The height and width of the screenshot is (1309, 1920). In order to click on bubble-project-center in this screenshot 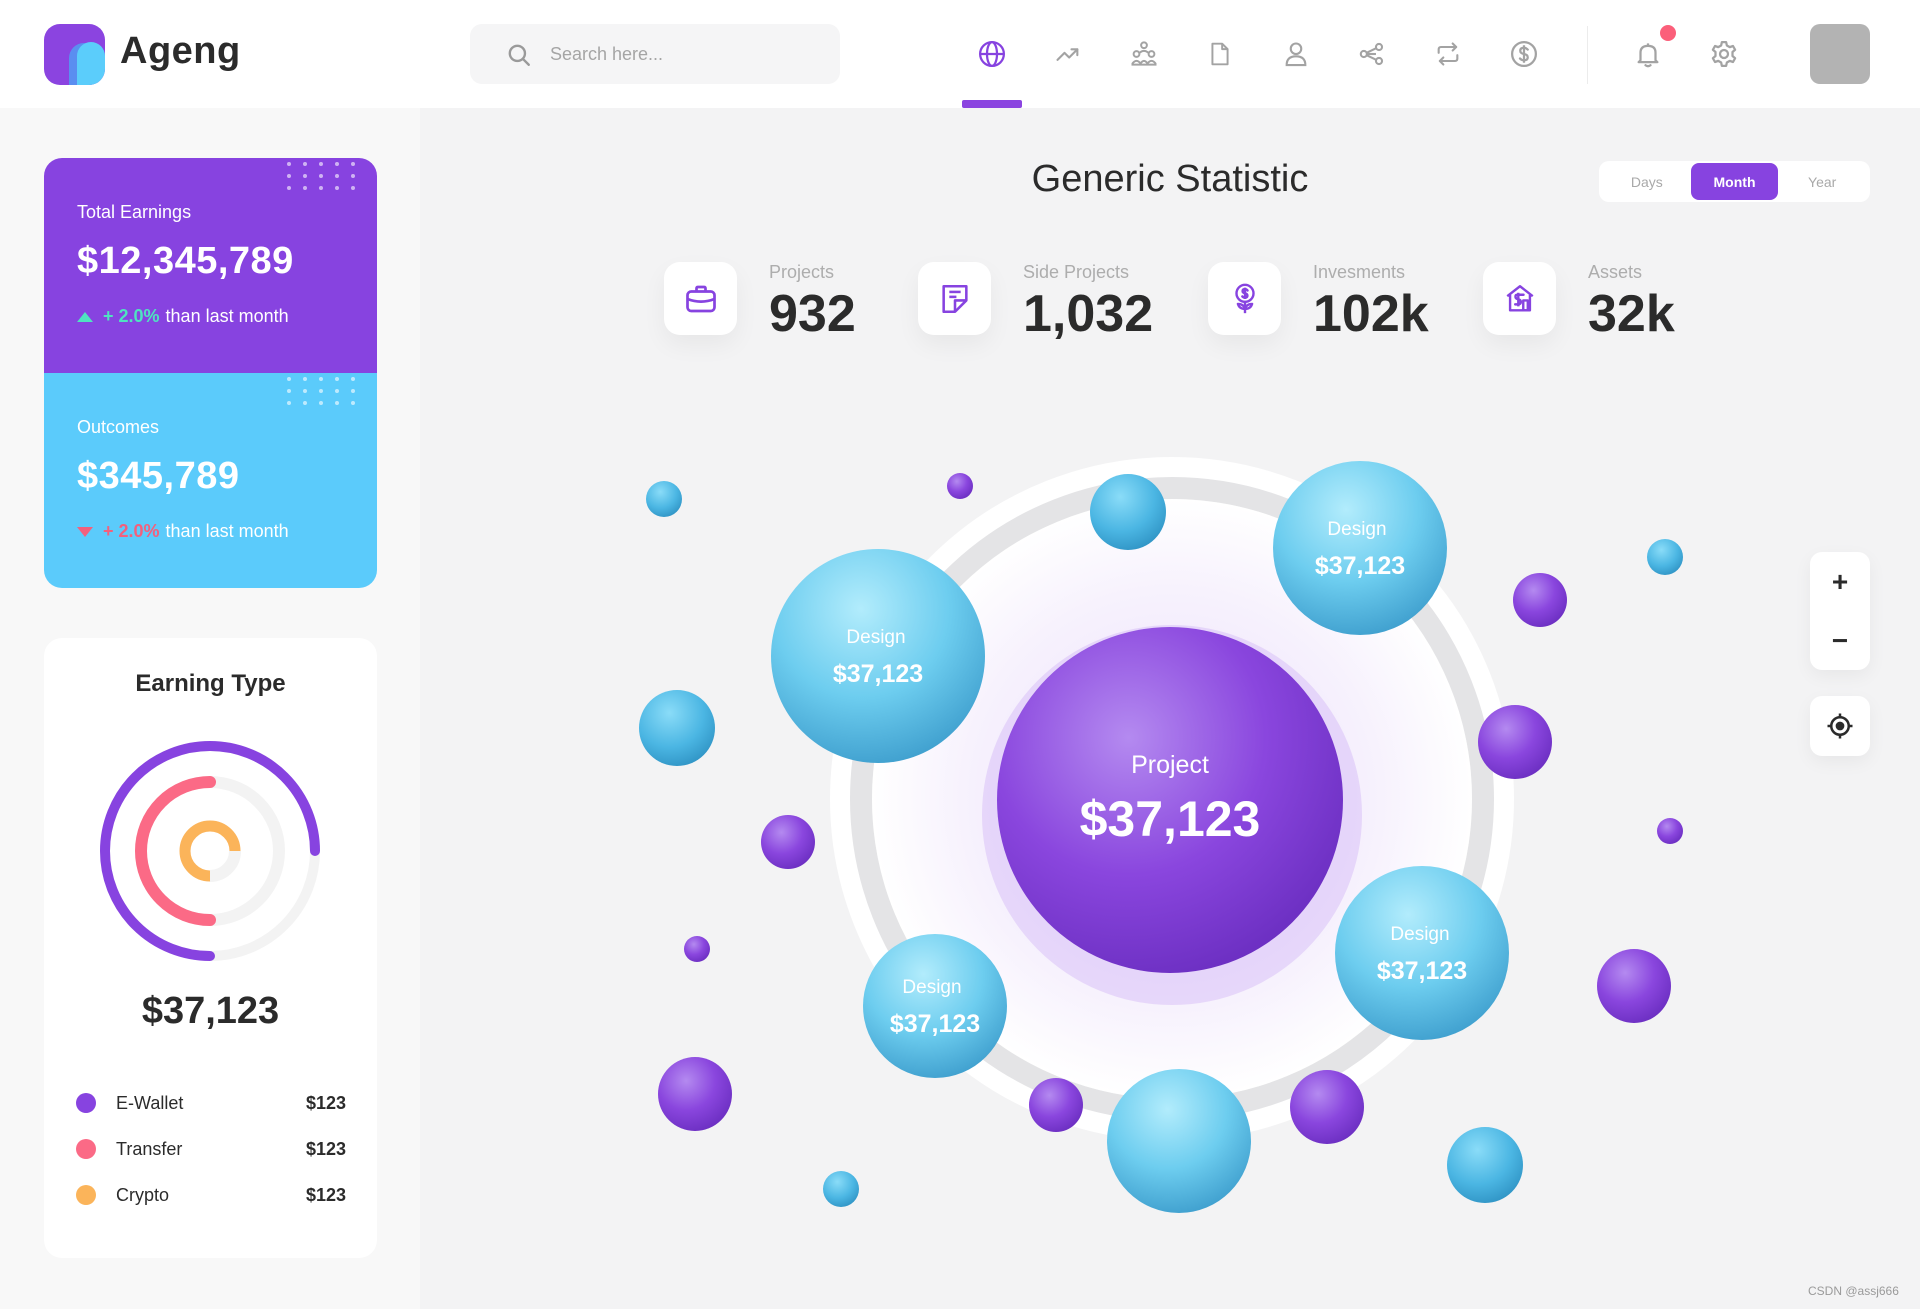, I will do `click(1170, 800)`.